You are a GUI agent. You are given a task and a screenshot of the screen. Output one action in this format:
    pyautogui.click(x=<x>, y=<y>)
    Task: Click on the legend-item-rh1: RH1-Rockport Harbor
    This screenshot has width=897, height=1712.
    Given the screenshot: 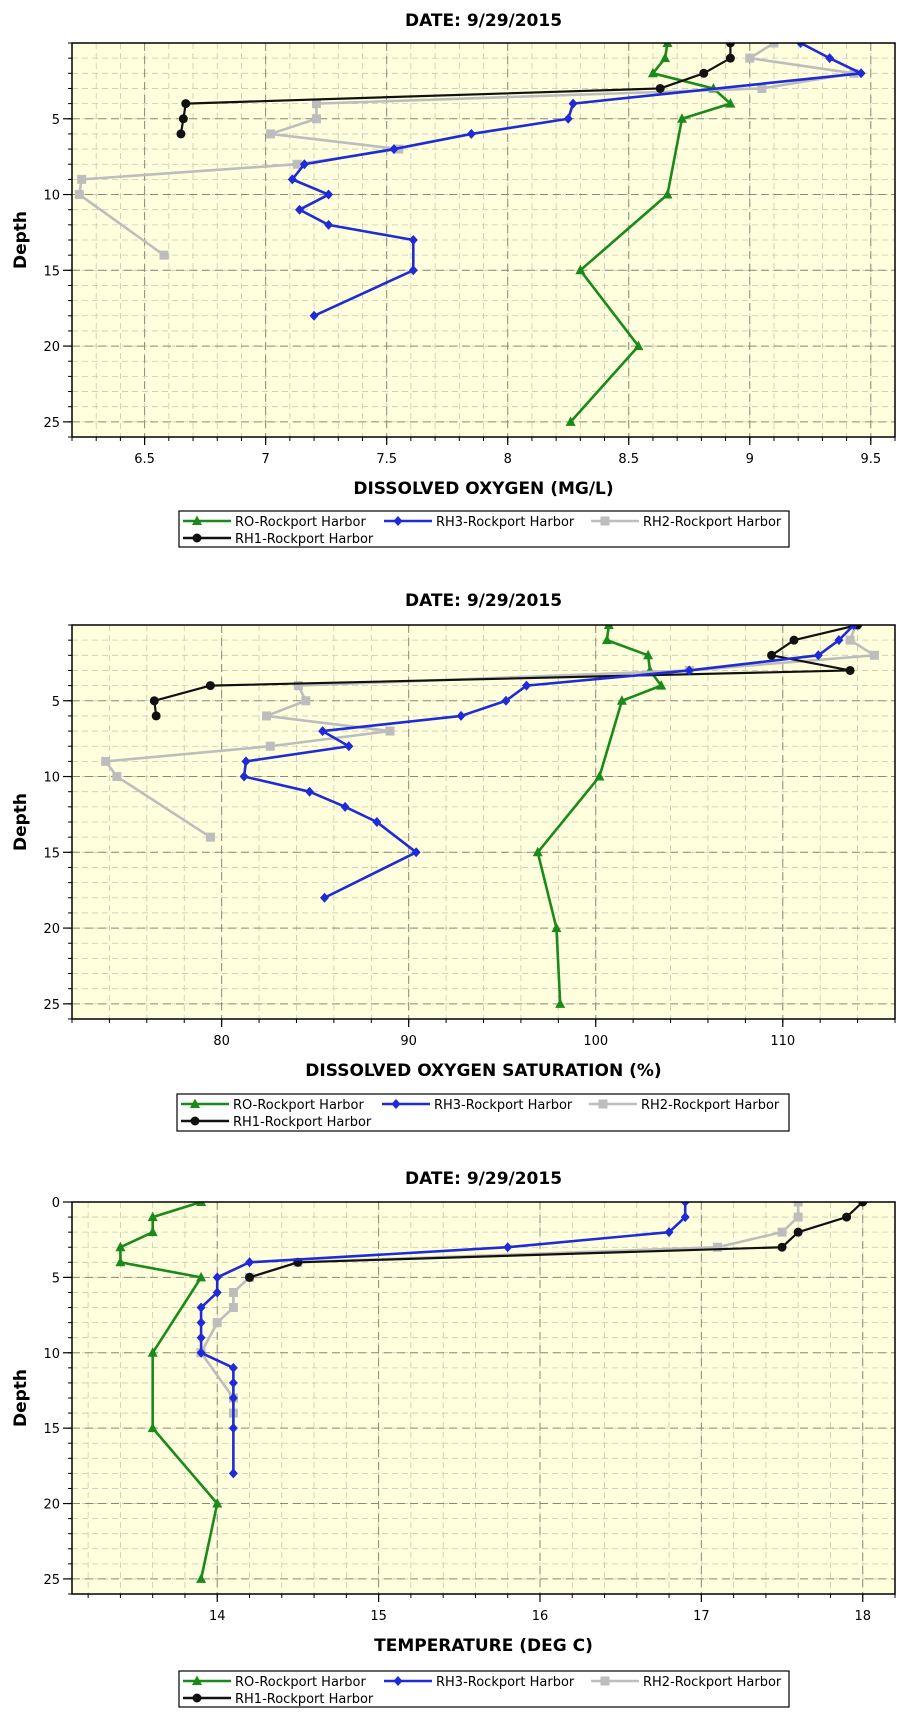 What is the action you would take?
    pyautogui.click(x=278, y=1699)
    